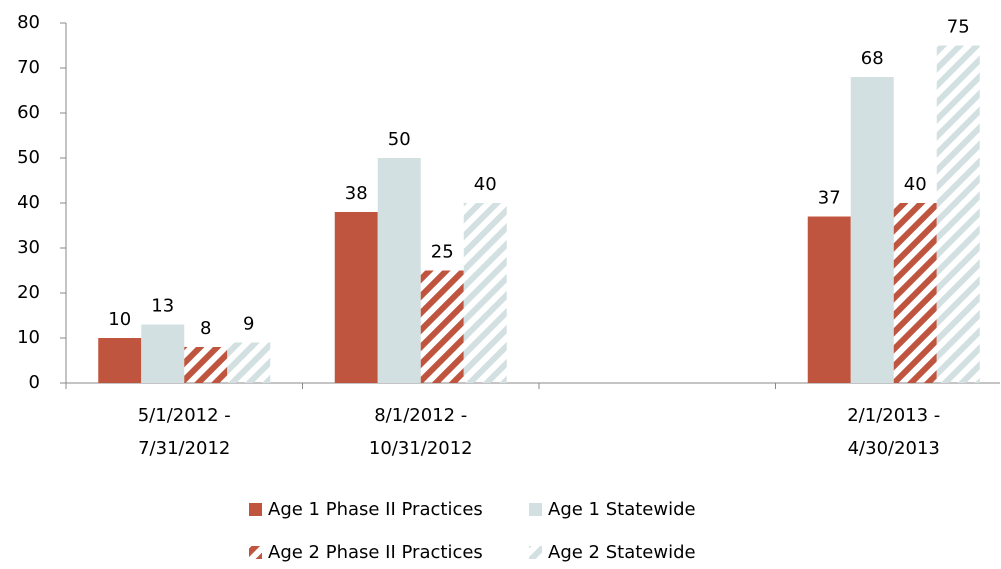 The height and width of the screenshot is (569, 1001). What do you see at coordinates (34, 382) in the screenshot?
I see `y-tick-label: 0` at bounding box center [34, 382].